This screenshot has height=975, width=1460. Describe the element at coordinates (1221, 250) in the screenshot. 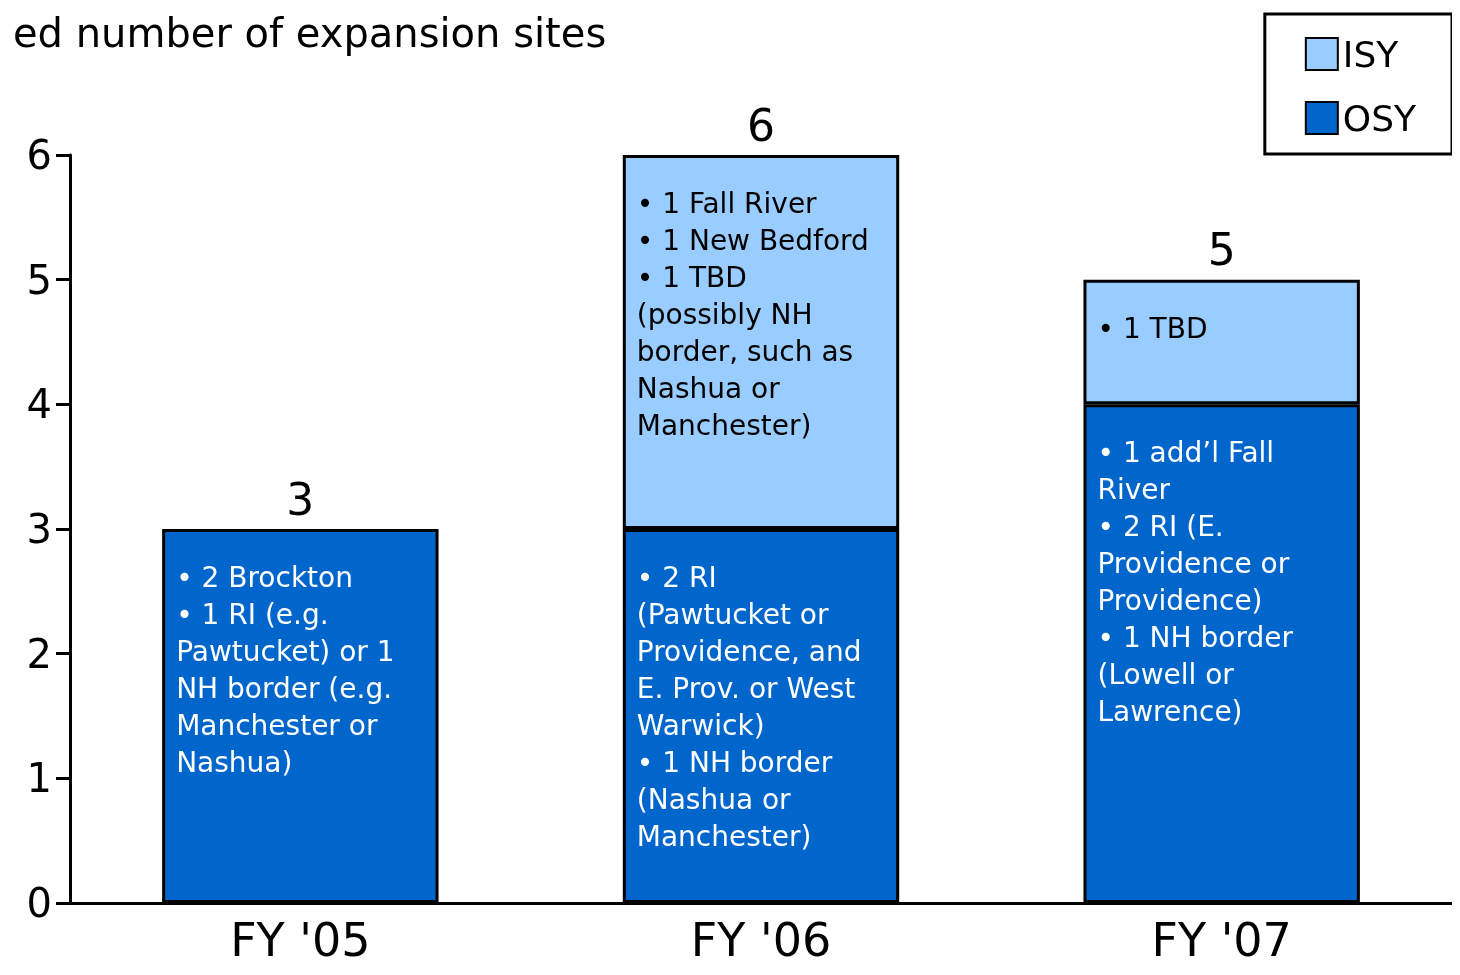

I see `total-label: 5` at that location.